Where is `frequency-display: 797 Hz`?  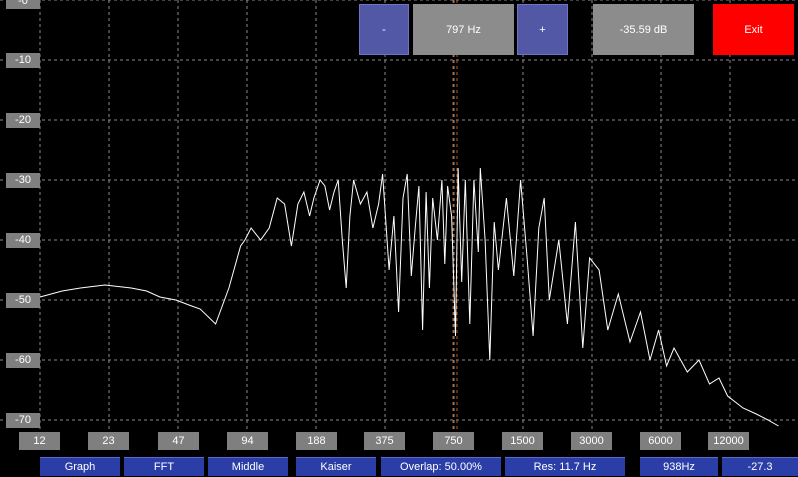
frequency-display: 797 Hz is located at coordinates (463, 29).